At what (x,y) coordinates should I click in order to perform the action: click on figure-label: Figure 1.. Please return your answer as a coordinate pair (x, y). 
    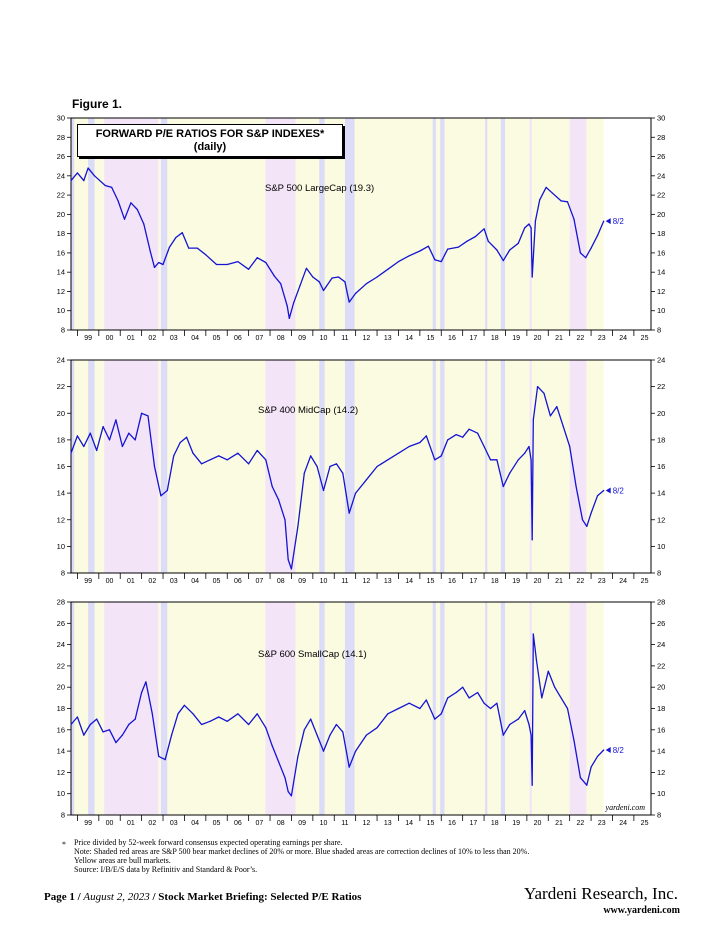
    Looking at the image, I should click on (97, 104).